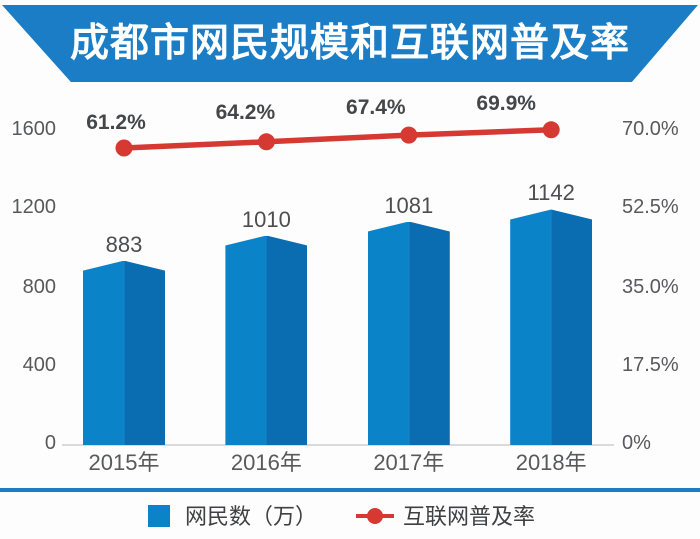 The width and height of the screenshot is (700, 539). What do you see at coordinates (124, 244) in the screenshot?
I see `bar-value-label: 883` at bounding box center [124, 244].